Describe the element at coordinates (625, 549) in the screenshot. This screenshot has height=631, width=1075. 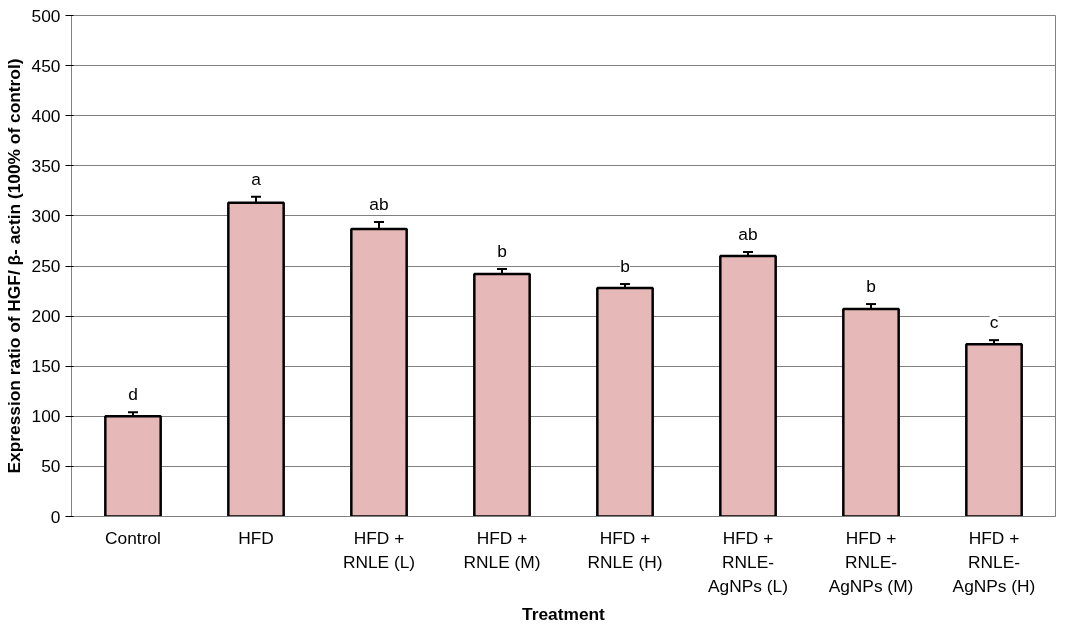
I see `x-tick-label: HFD + RNLE (H)` at that location.